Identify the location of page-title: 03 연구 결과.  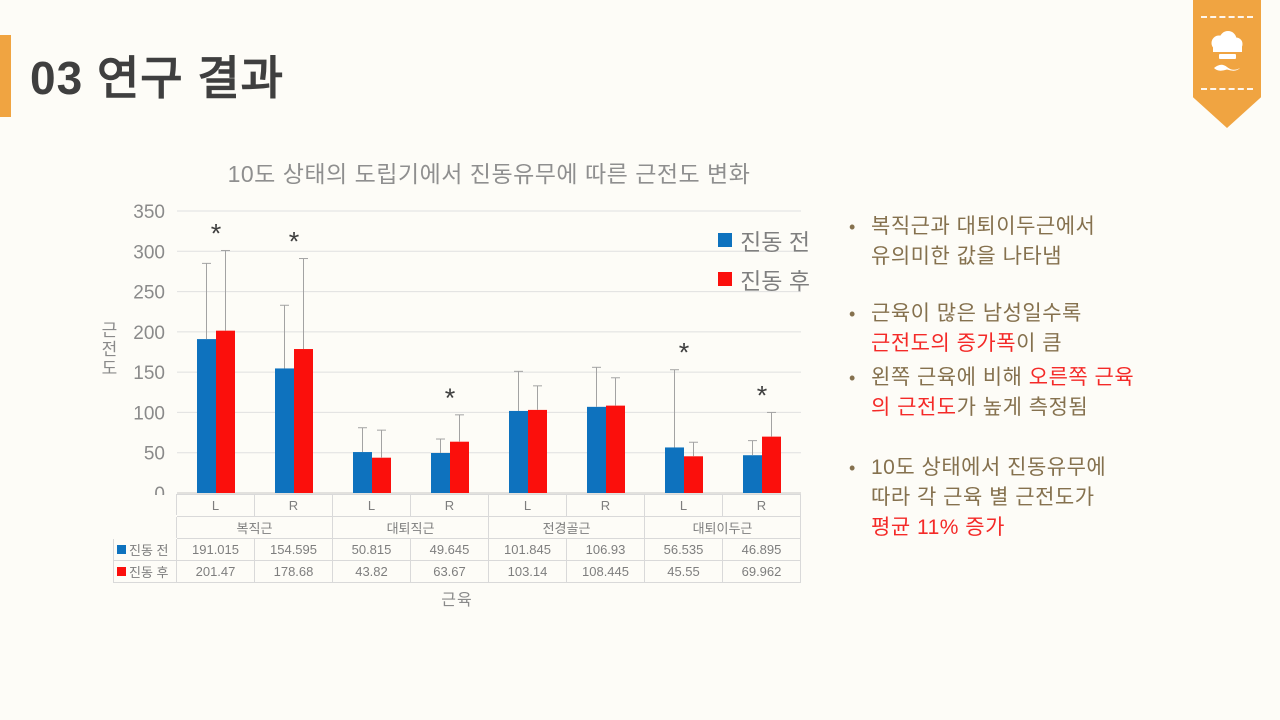
(157, 78).